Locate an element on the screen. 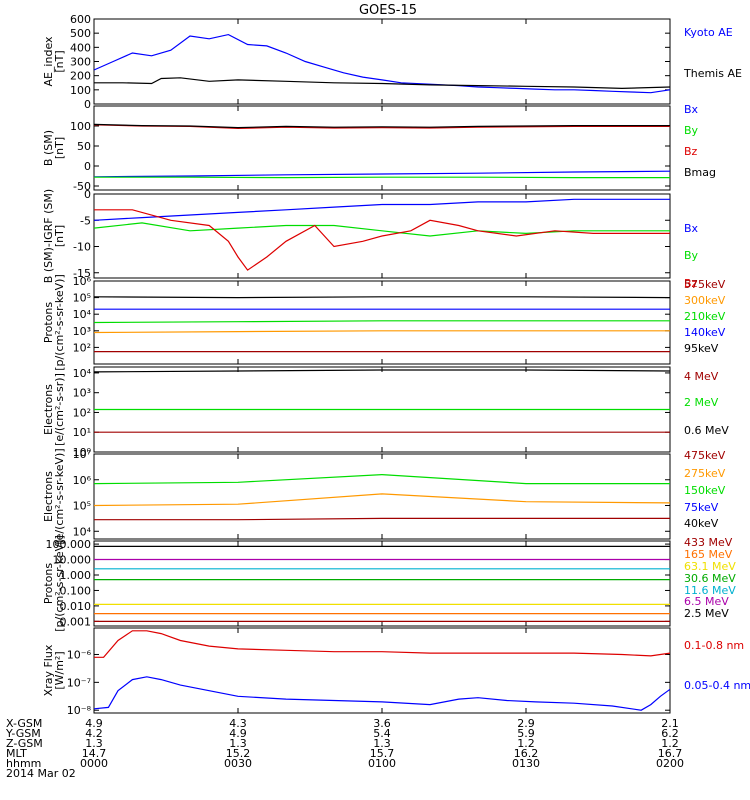 Image resolution: width=750 pixels, height=800 pixels. legend-entry: By is located at coordinates (691, 130).